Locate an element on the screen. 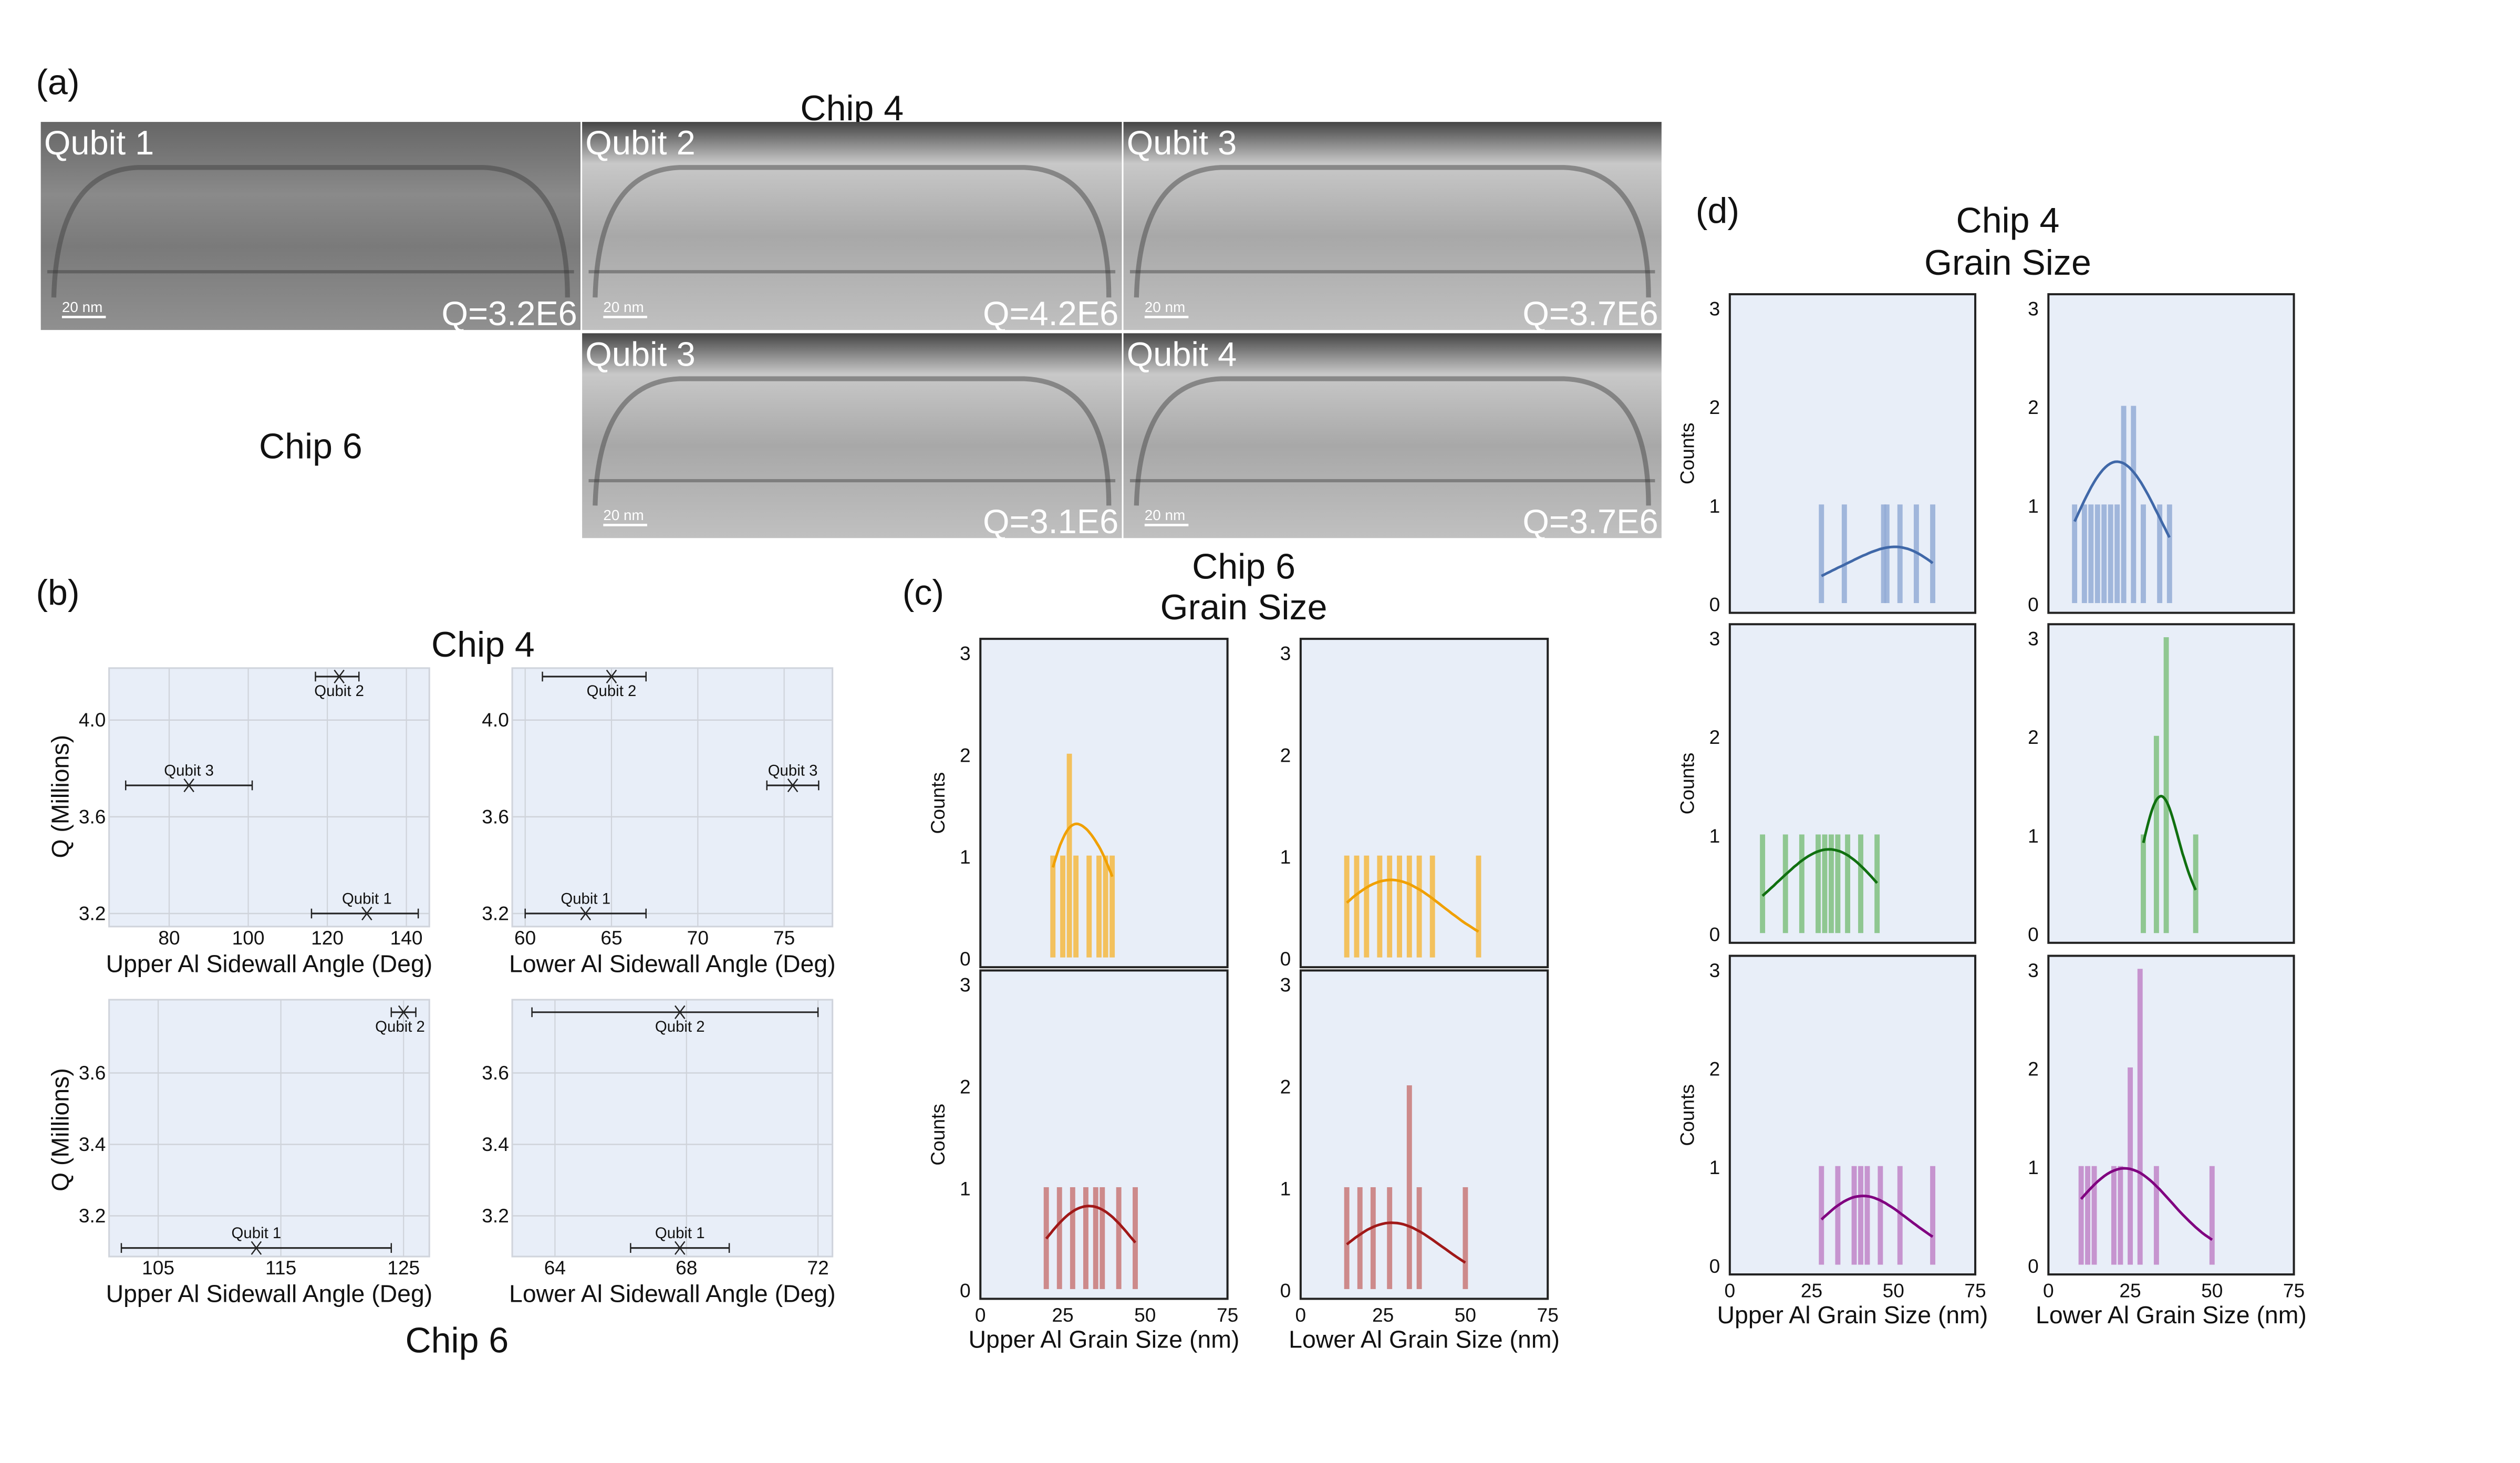  x-tick-label: 125 is located at coordinates (403, 1268).